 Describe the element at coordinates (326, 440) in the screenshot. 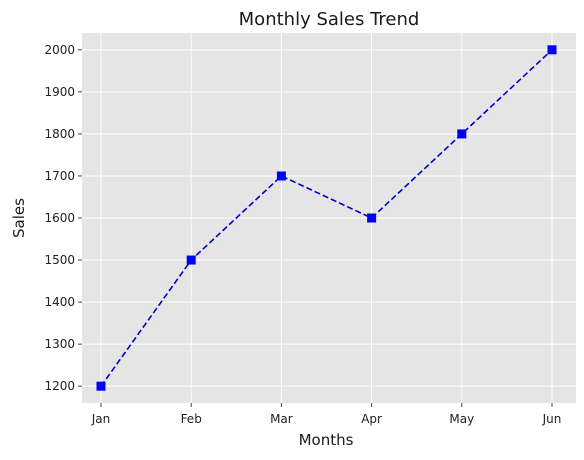

I see `x-axis-label: Months` at that location.